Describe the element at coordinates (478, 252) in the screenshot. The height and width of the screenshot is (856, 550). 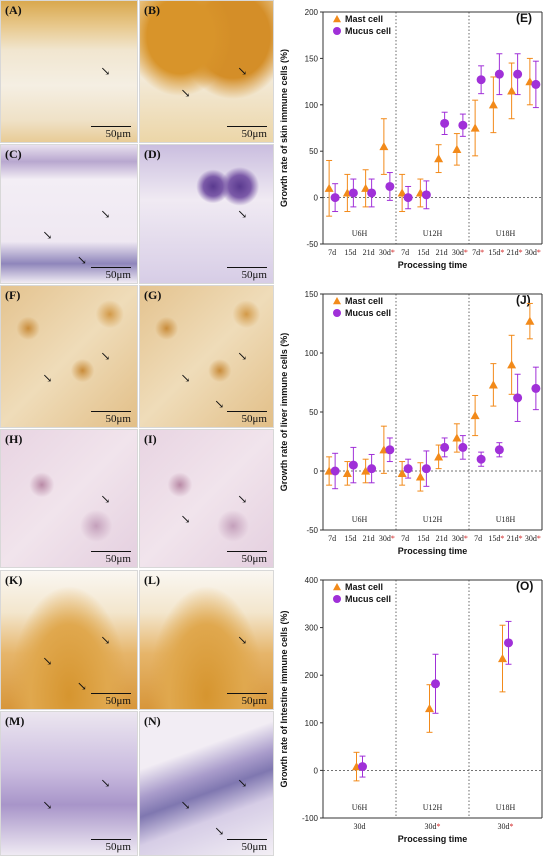
I see `x-tick-label: 7d*` at that location.